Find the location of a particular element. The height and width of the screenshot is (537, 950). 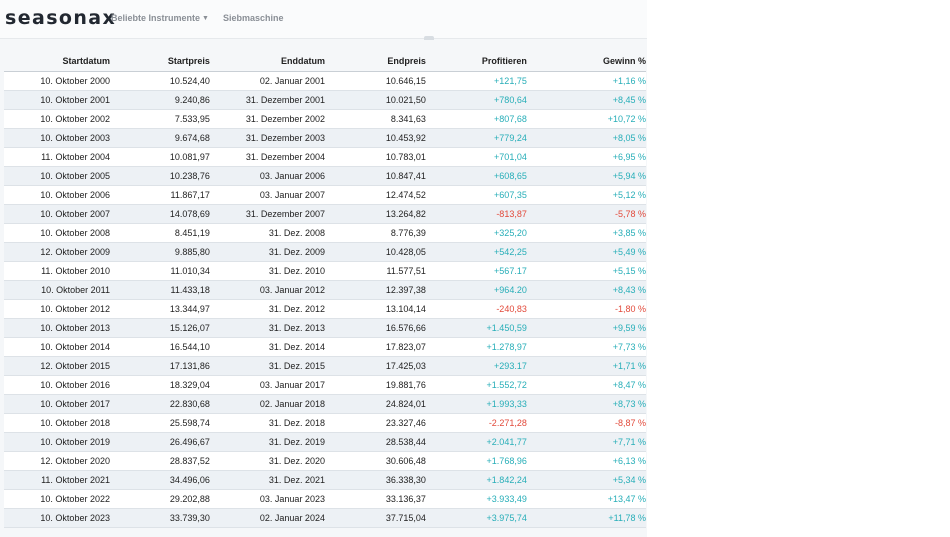

gain-percent-cell: -1,80 % is located at coordinates (586, 309).